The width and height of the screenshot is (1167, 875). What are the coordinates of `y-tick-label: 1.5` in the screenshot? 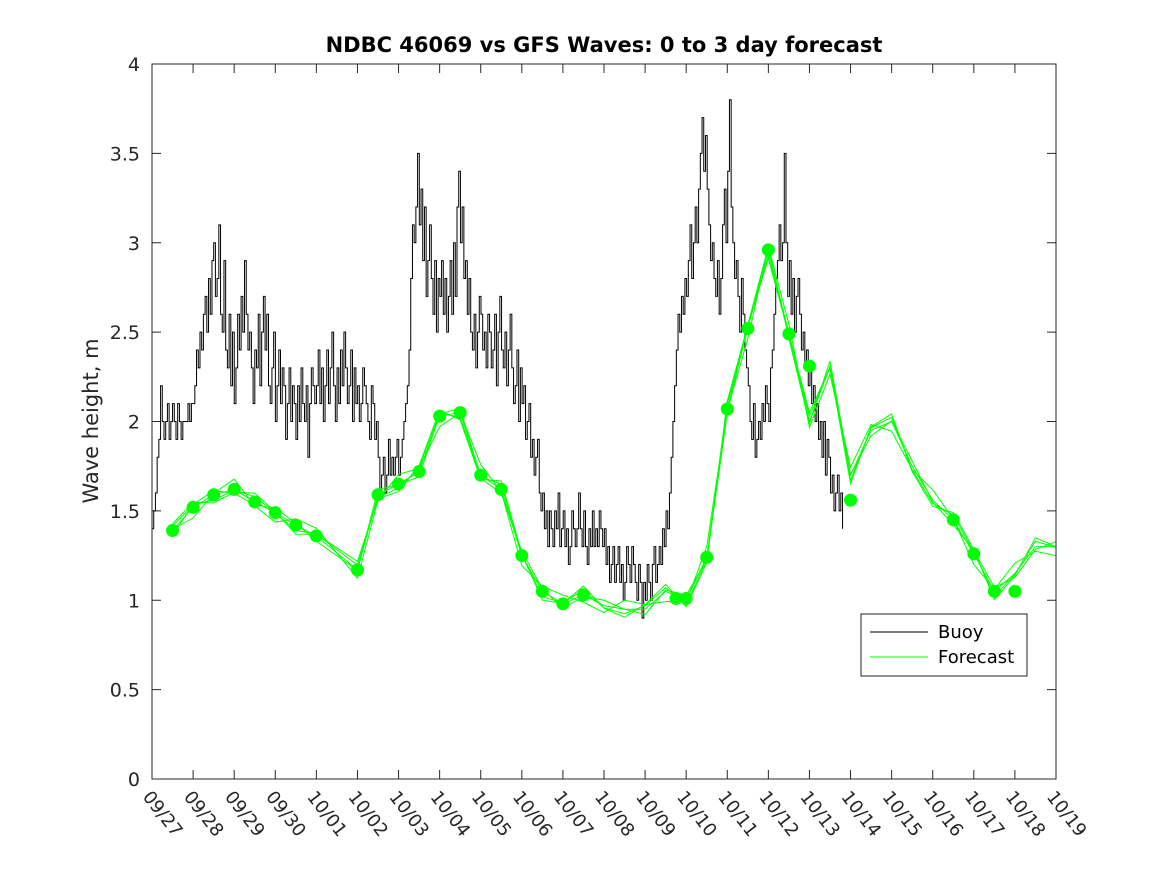 It's located at (125, 512).